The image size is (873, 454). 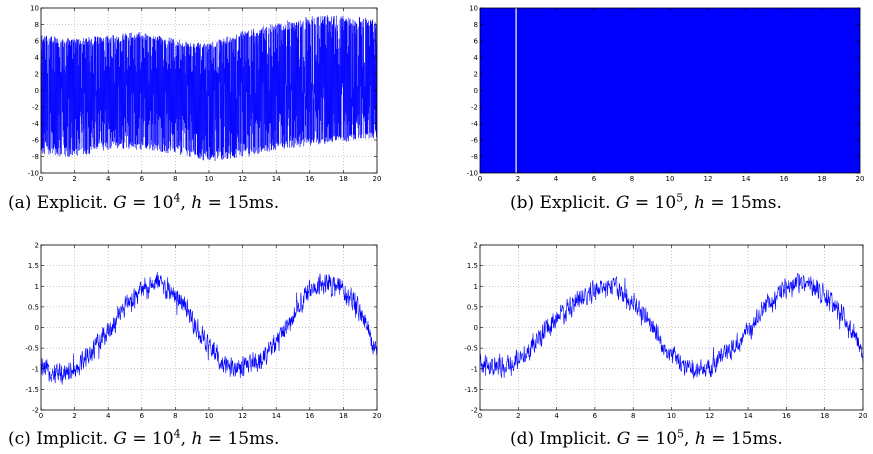 What do you see at coordinates (144, 438) in the screenshot?
I see `caption-c: (c) Implicit. G = 104, h = 15ms.` at bounding box center [144, 438].